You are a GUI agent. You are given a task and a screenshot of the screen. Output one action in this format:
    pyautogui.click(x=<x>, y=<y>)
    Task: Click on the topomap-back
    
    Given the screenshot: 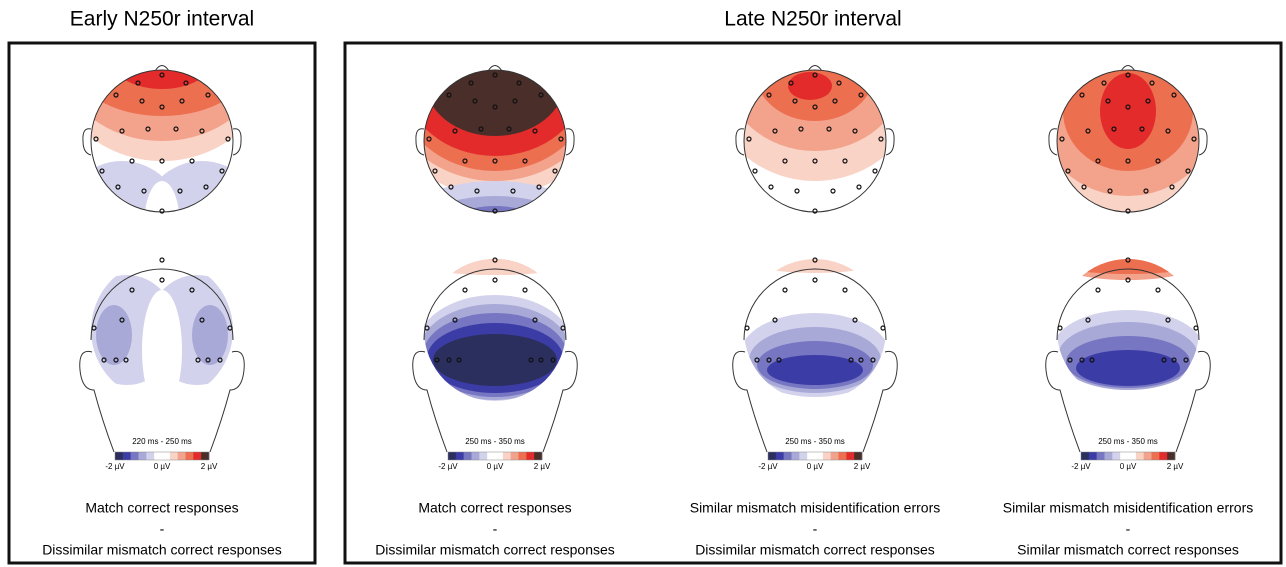 What is the action you would take?
    pyautogui.click(x=162, y=338)
    